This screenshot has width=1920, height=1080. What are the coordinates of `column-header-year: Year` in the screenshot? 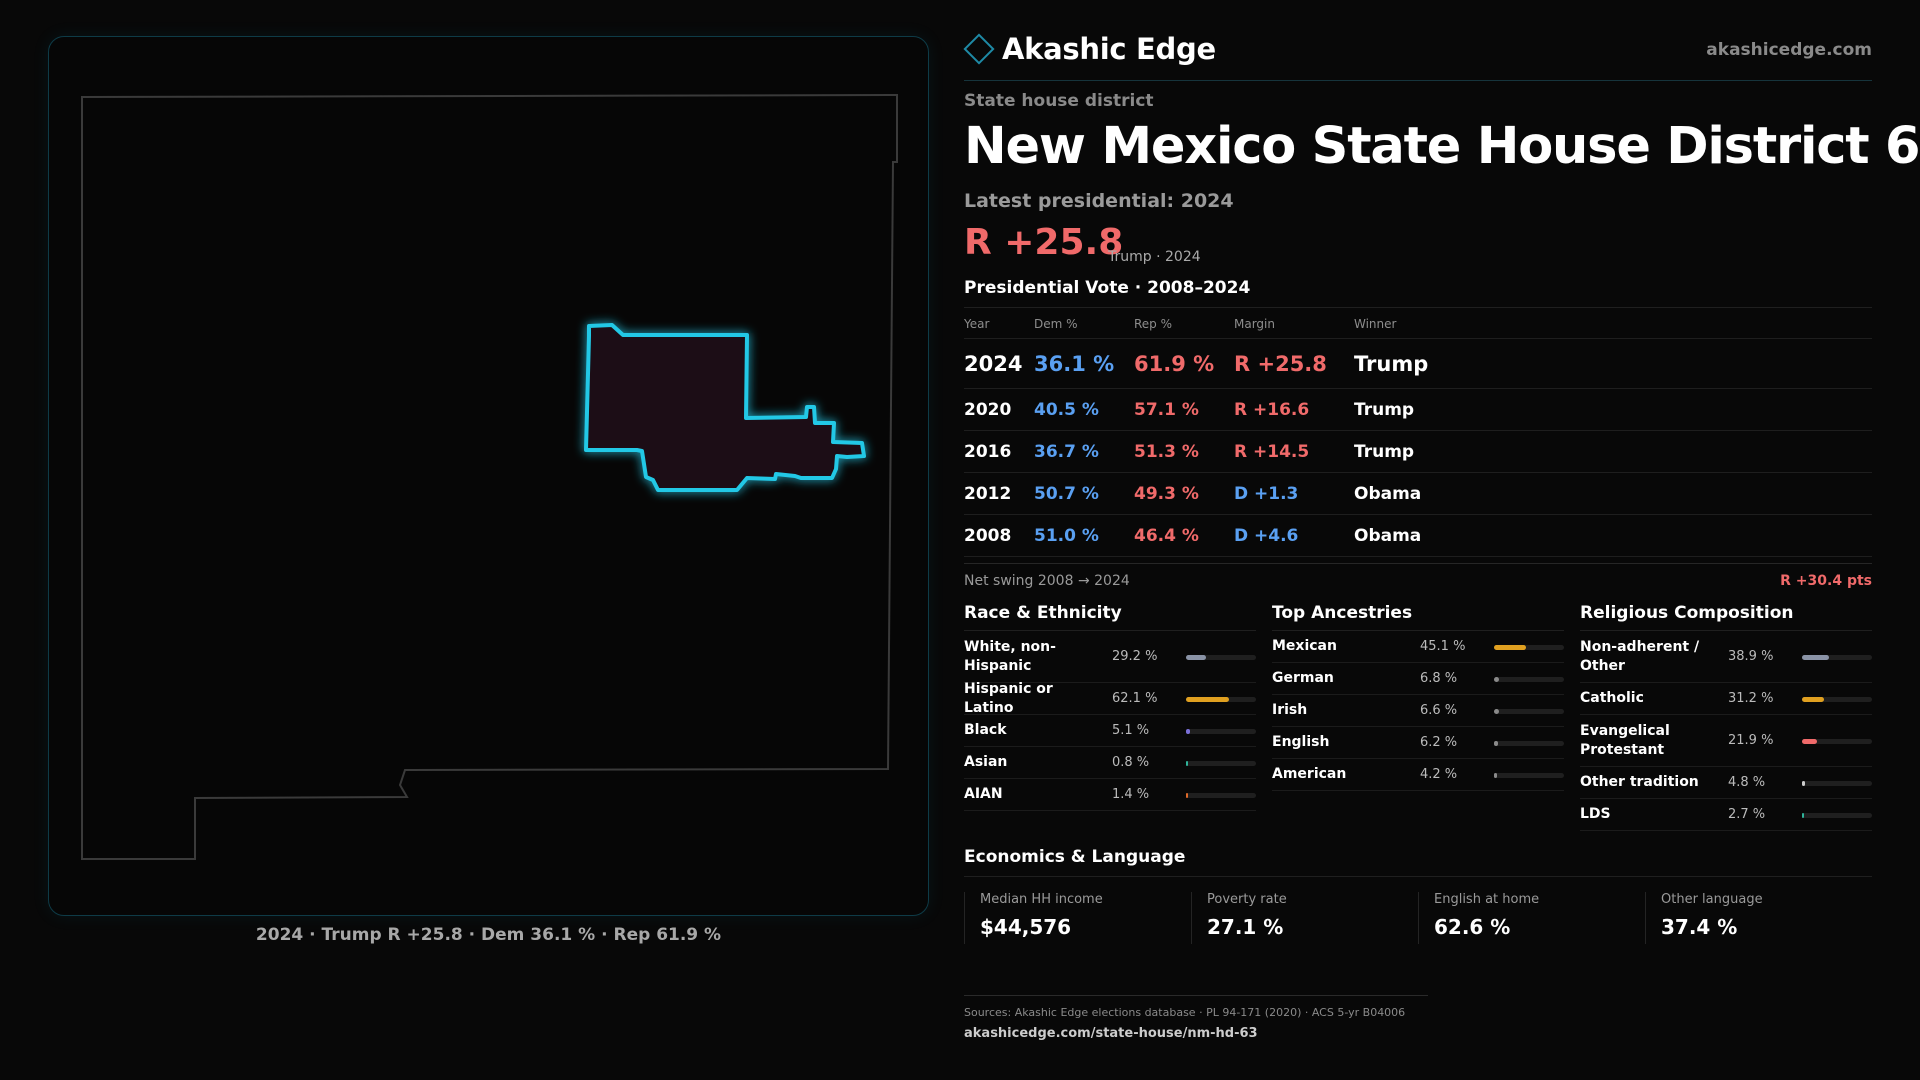 It's located at (977, 324).